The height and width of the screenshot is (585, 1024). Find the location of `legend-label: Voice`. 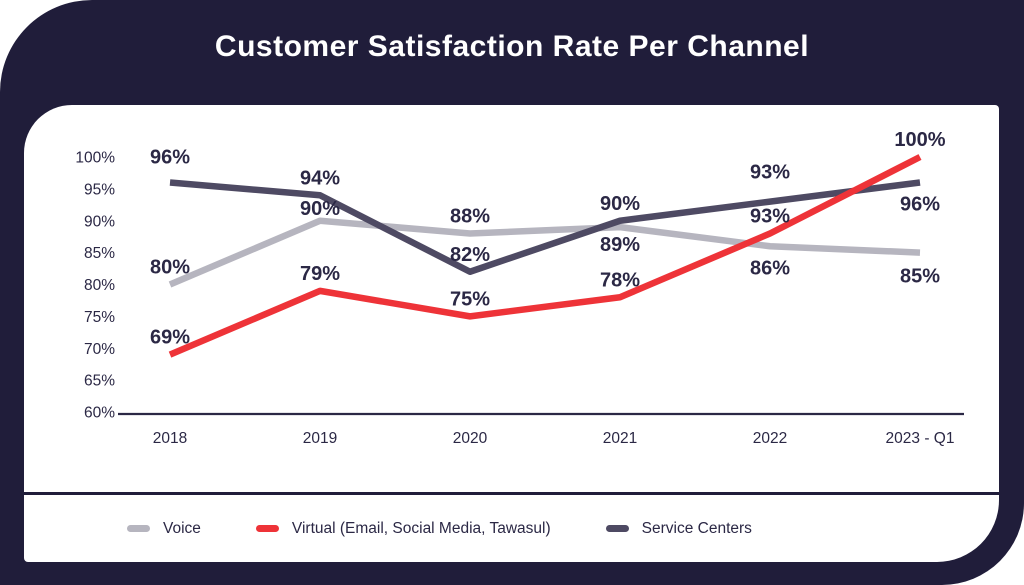

legend-label: Voice is located at coordinates (182, 528).